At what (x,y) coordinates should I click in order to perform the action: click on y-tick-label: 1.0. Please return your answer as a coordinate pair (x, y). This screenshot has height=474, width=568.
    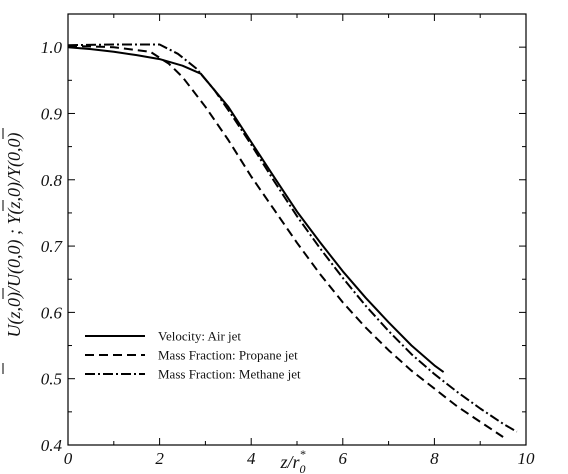
    Looking at the image, I should click on (52, 47).